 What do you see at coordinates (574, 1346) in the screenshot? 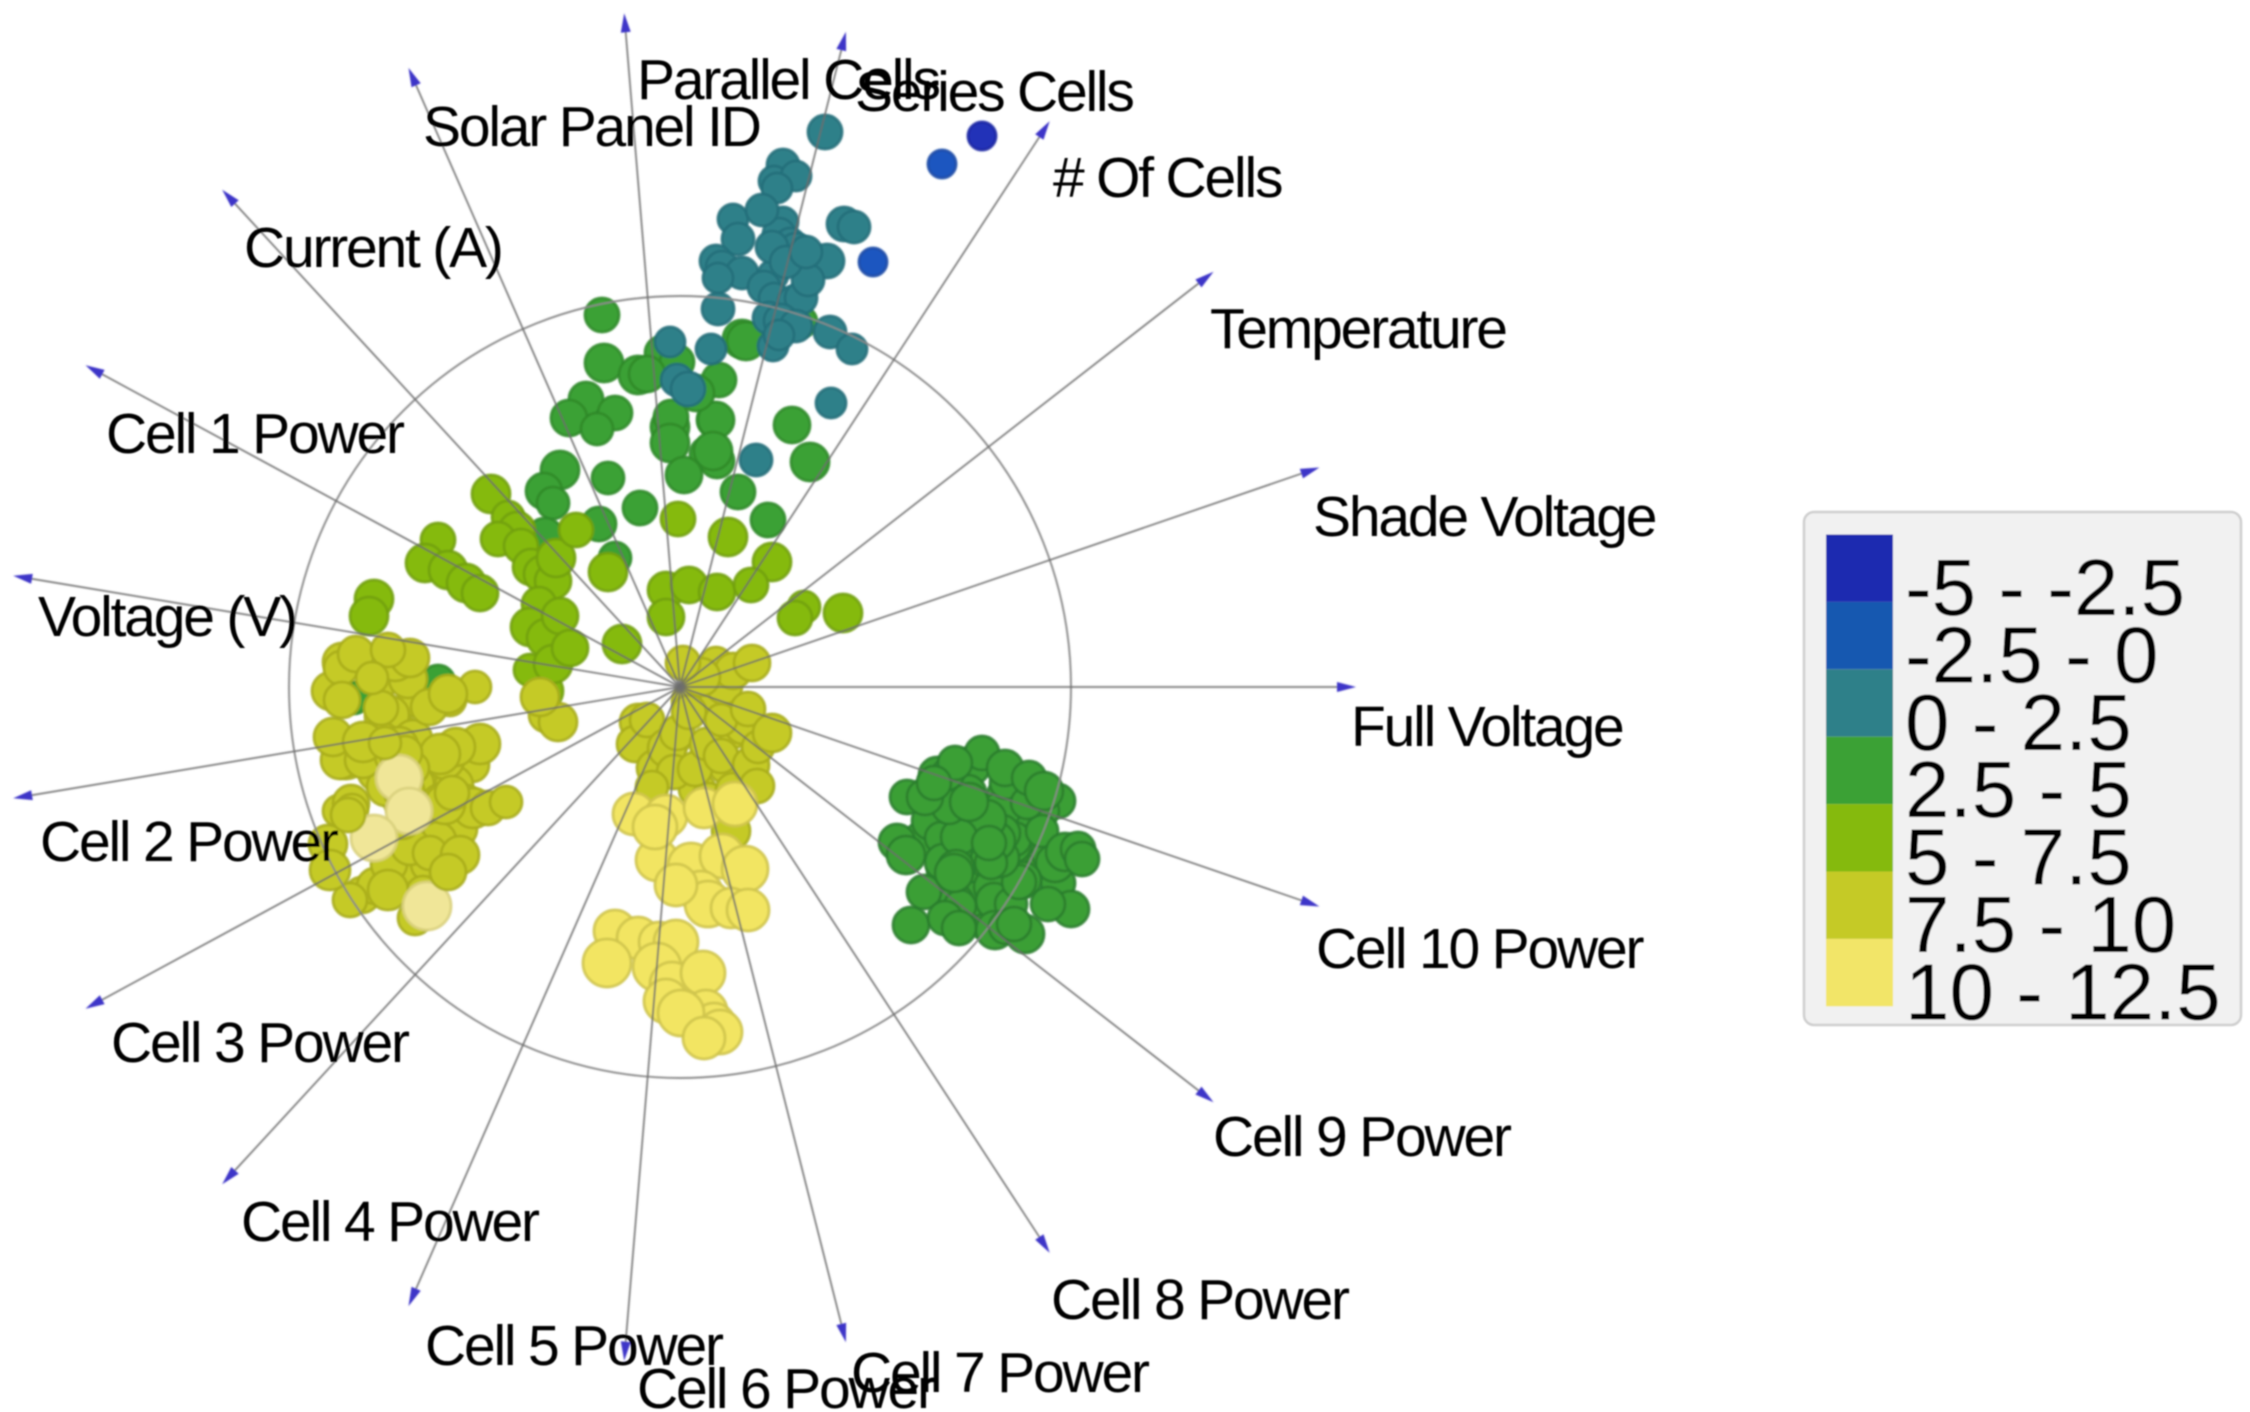
I see `svg-text: Cell 5 Power` at bounding box center [574, 1346].